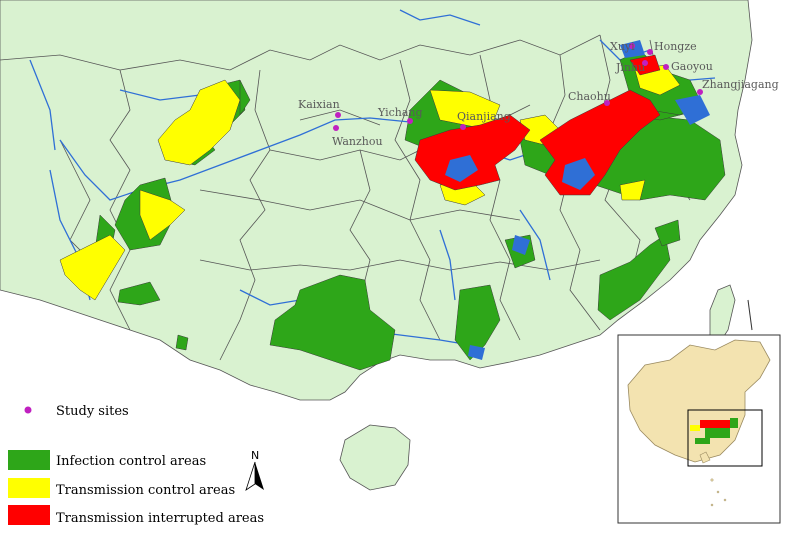 Image resolution: width=786 pixels, height=536 pixels. What do you see at coordinates (375, 457) in the screenshot?
I see `hainan-island` at bounding box center [375, 457].